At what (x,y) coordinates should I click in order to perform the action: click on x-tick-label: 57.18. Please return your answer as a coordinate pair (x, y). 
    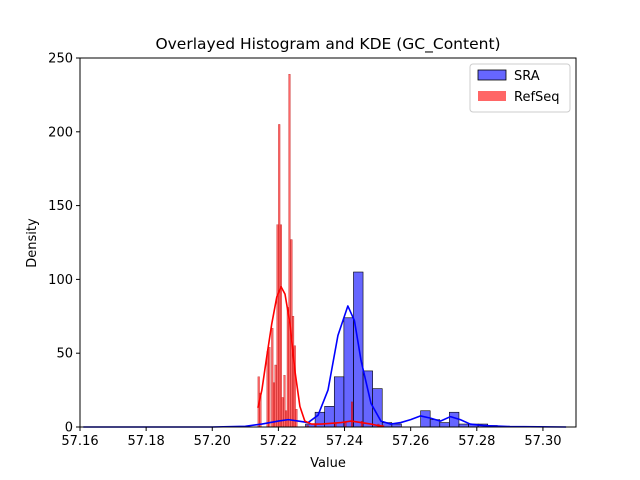
    Looking at the image, I should click on (146, 441).